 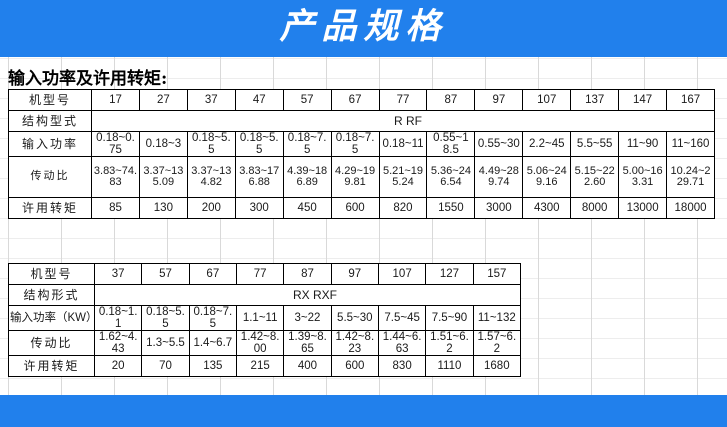 What do you see at coordinates (547, 177) in the screenshot?
I see `cell-ratio: 5.06~249.16` at bounding box center [547, 177].